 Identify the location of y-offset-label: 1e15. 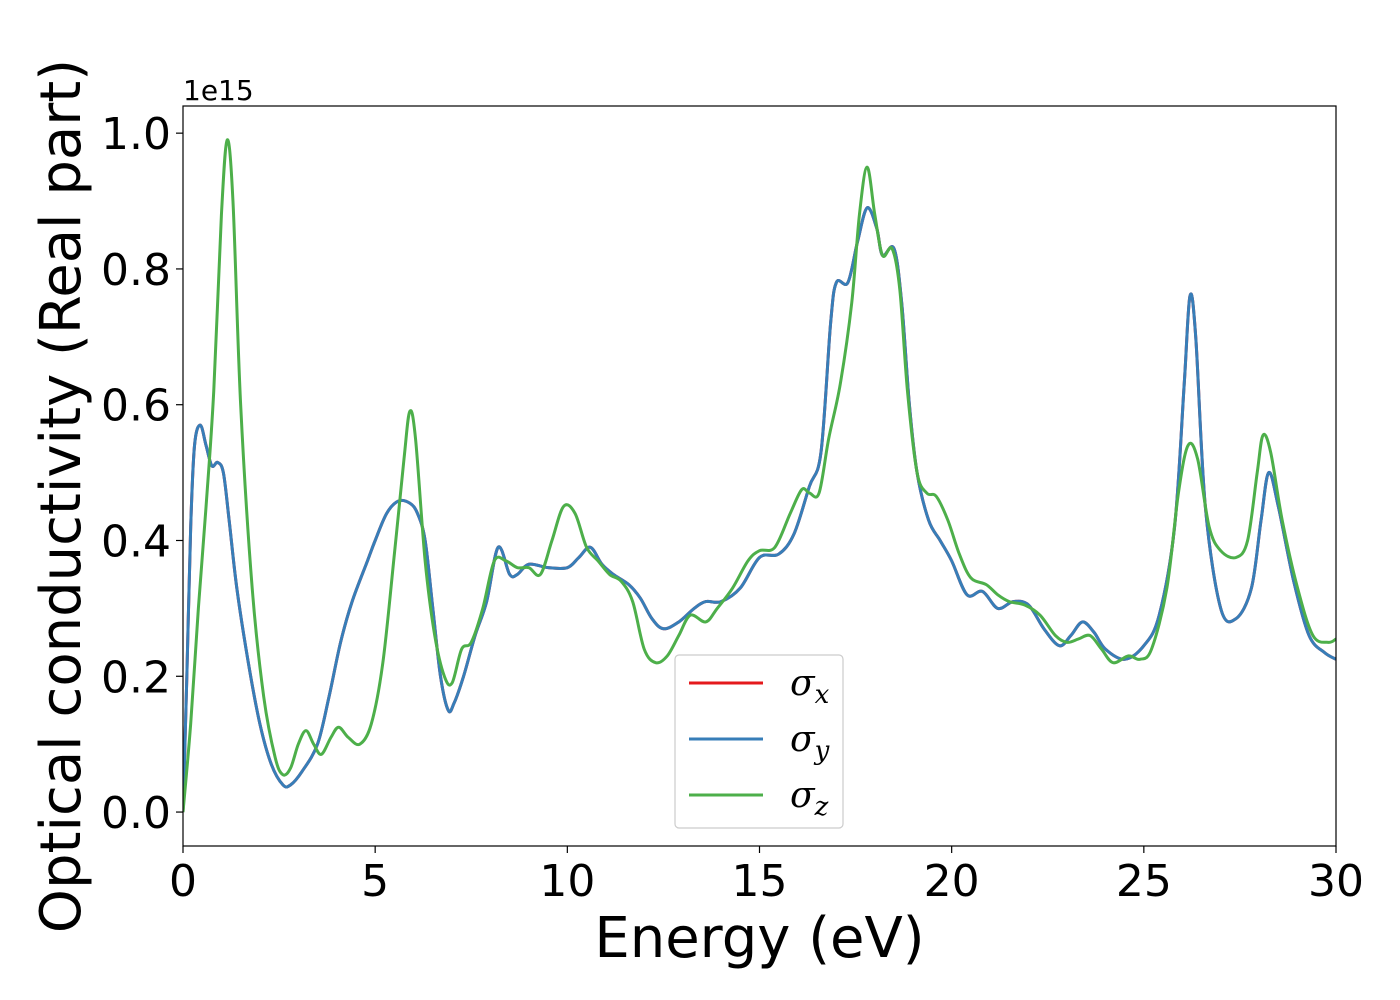
(218, 90).